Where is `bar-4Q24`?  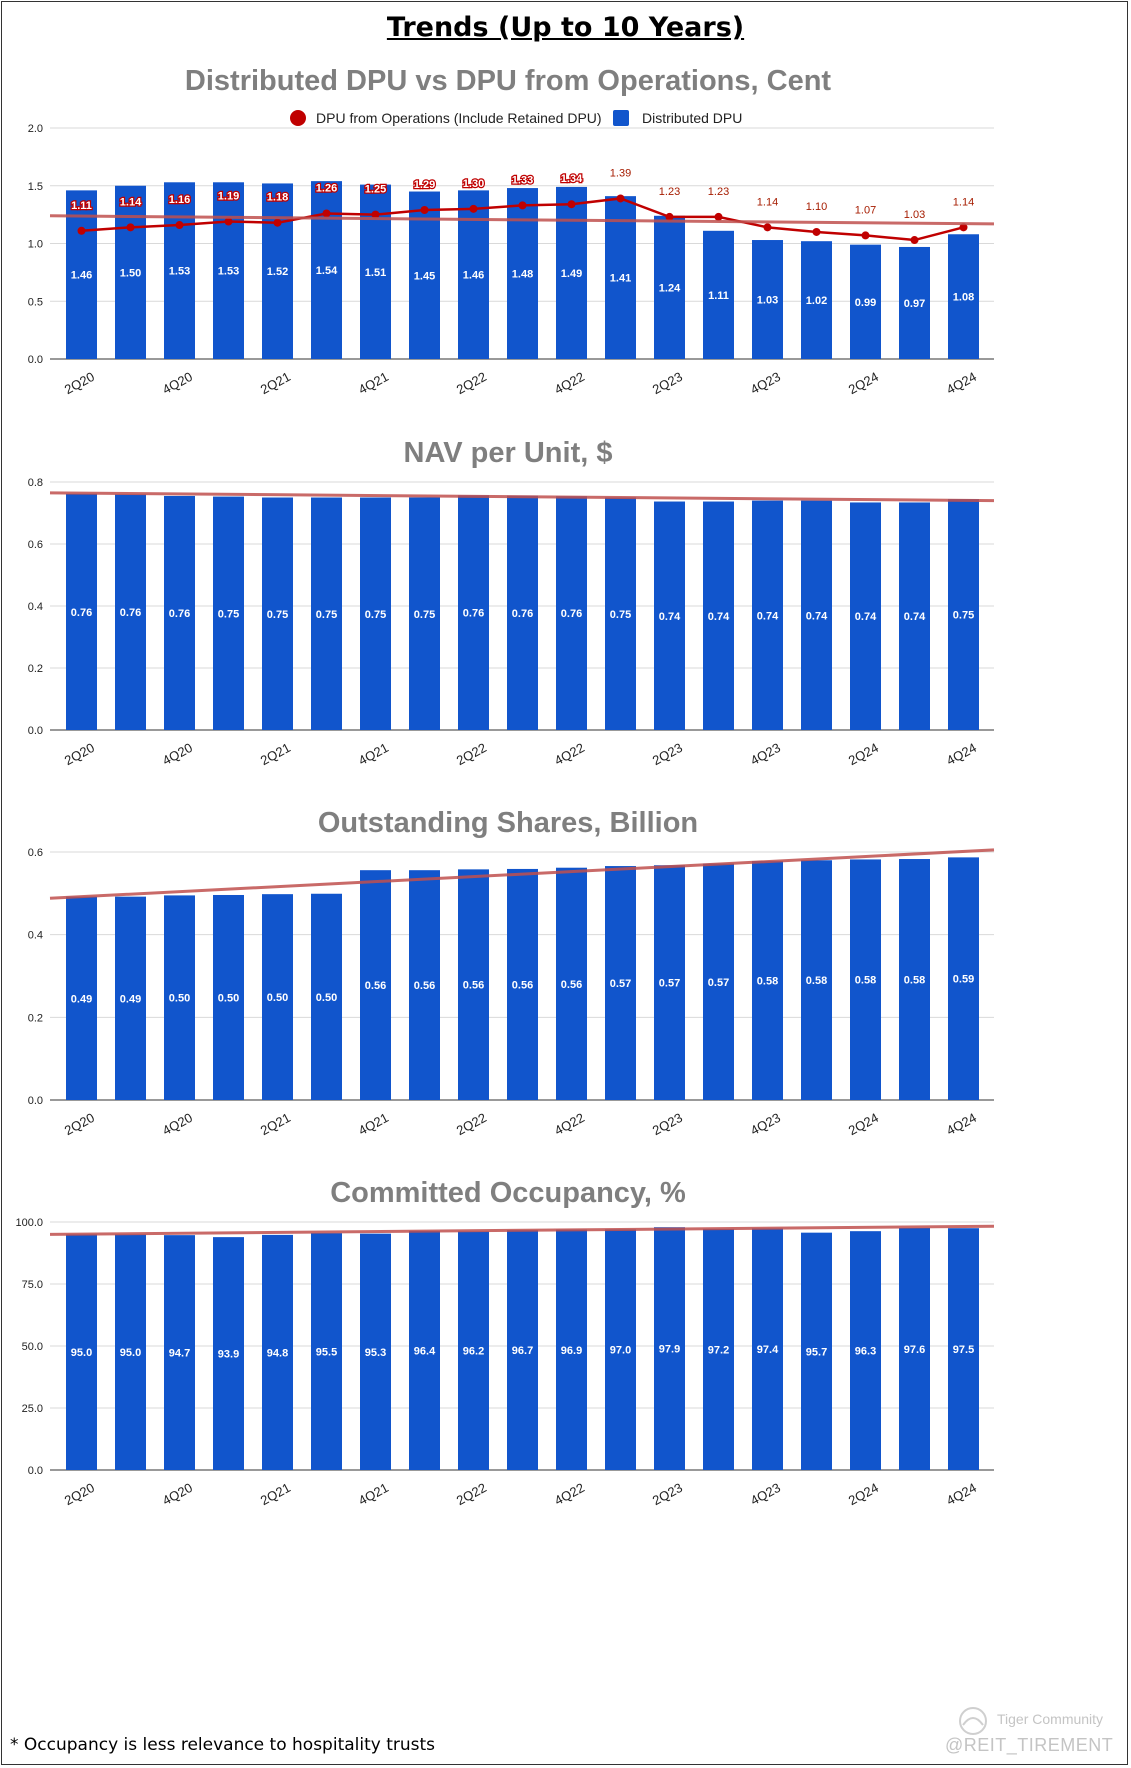
bar-4Q24 is located at coordinates (963, 296).